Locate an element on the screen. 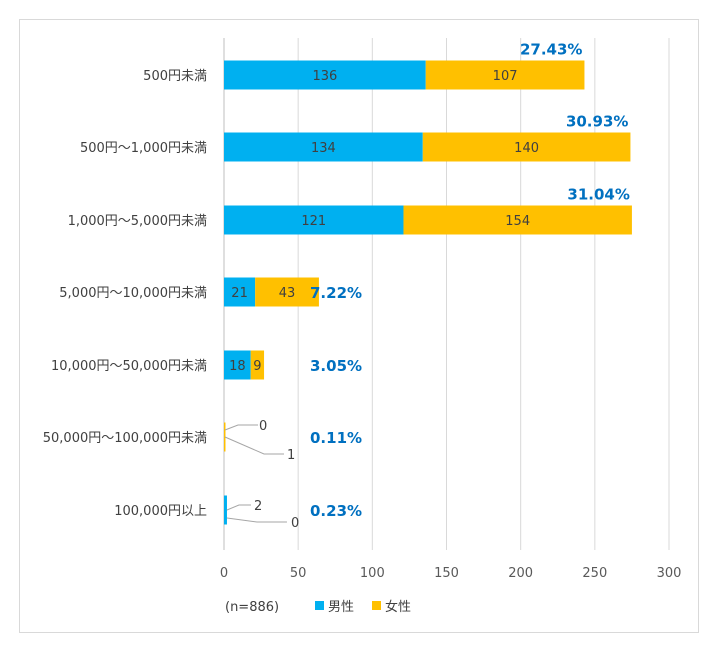 This screenshot has height=654, width=720. value-label-male-5: 0 is located at coordinates (263, 426).